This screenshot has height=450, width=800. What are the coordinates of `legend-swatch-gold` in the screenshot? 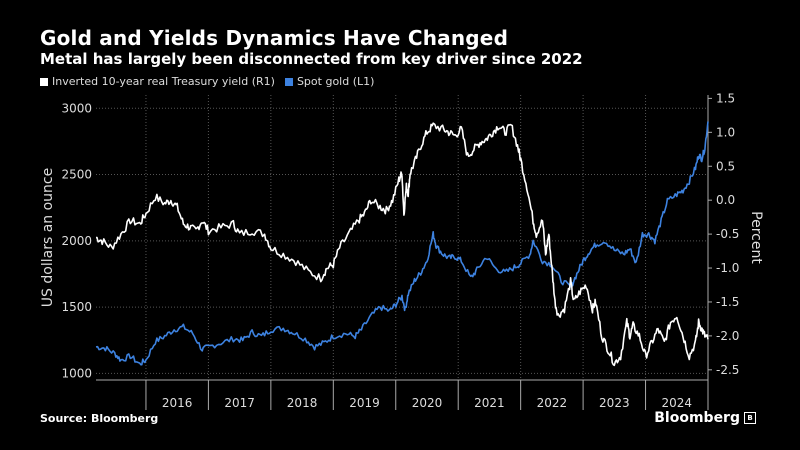 It's located at (288, 81).